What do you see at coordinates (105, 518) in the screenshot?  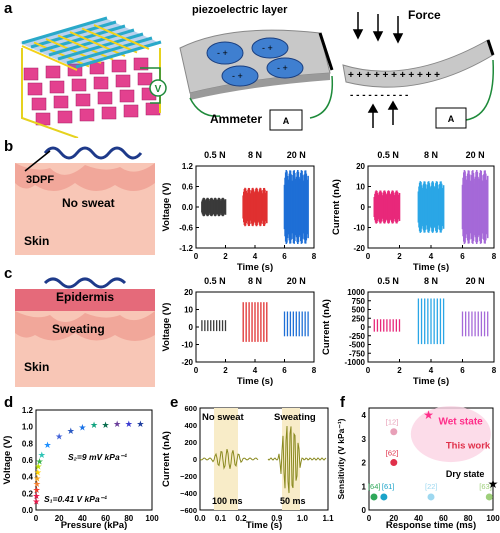 I see `xtick-label-3: 60` at bounding box center [105, 518].